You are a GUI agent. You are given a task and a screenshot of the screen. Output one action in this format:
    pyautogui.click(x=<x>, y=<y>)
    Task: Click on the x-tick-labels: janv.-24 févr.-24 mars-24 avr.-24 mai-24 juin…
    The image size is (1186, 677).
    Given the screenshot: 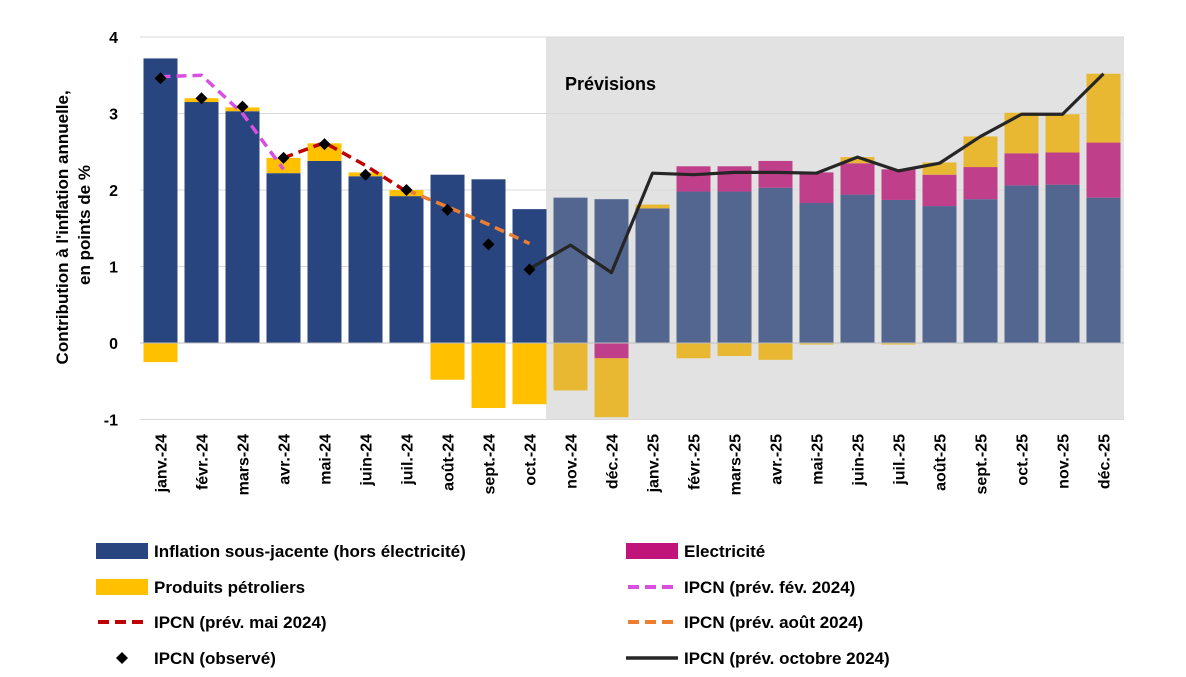 What is the action you would take?
    pyautogui.click(x=634, y=464)
    